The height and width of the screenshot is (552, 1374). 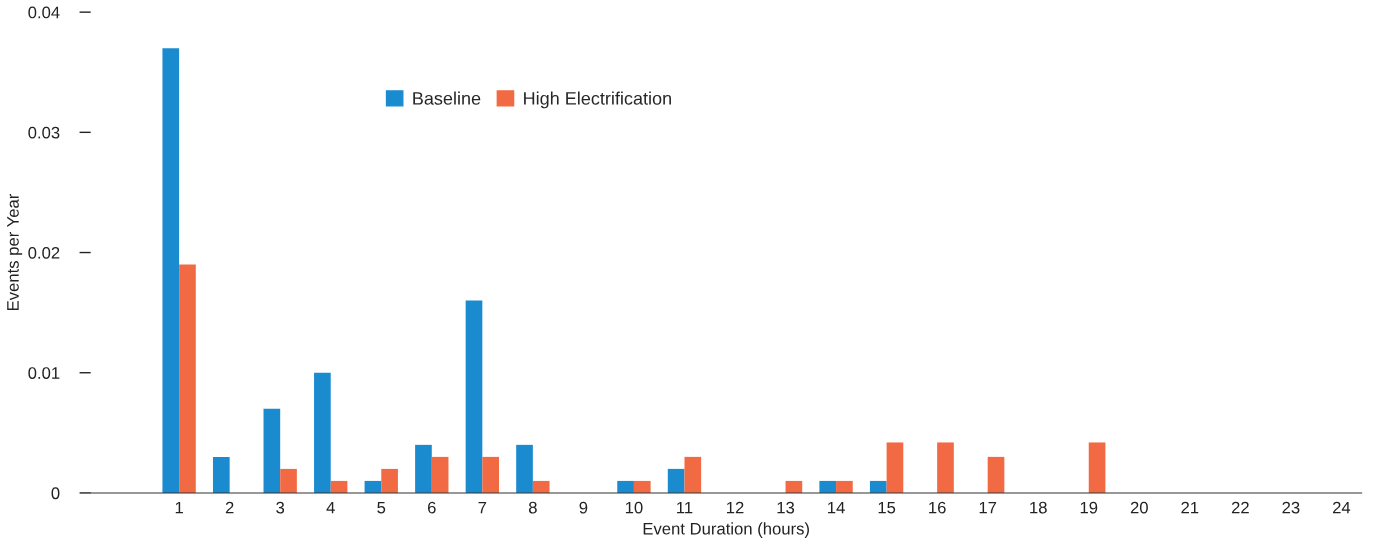 I want to click on legend-label: Baseline, so click(x=447, y=98).